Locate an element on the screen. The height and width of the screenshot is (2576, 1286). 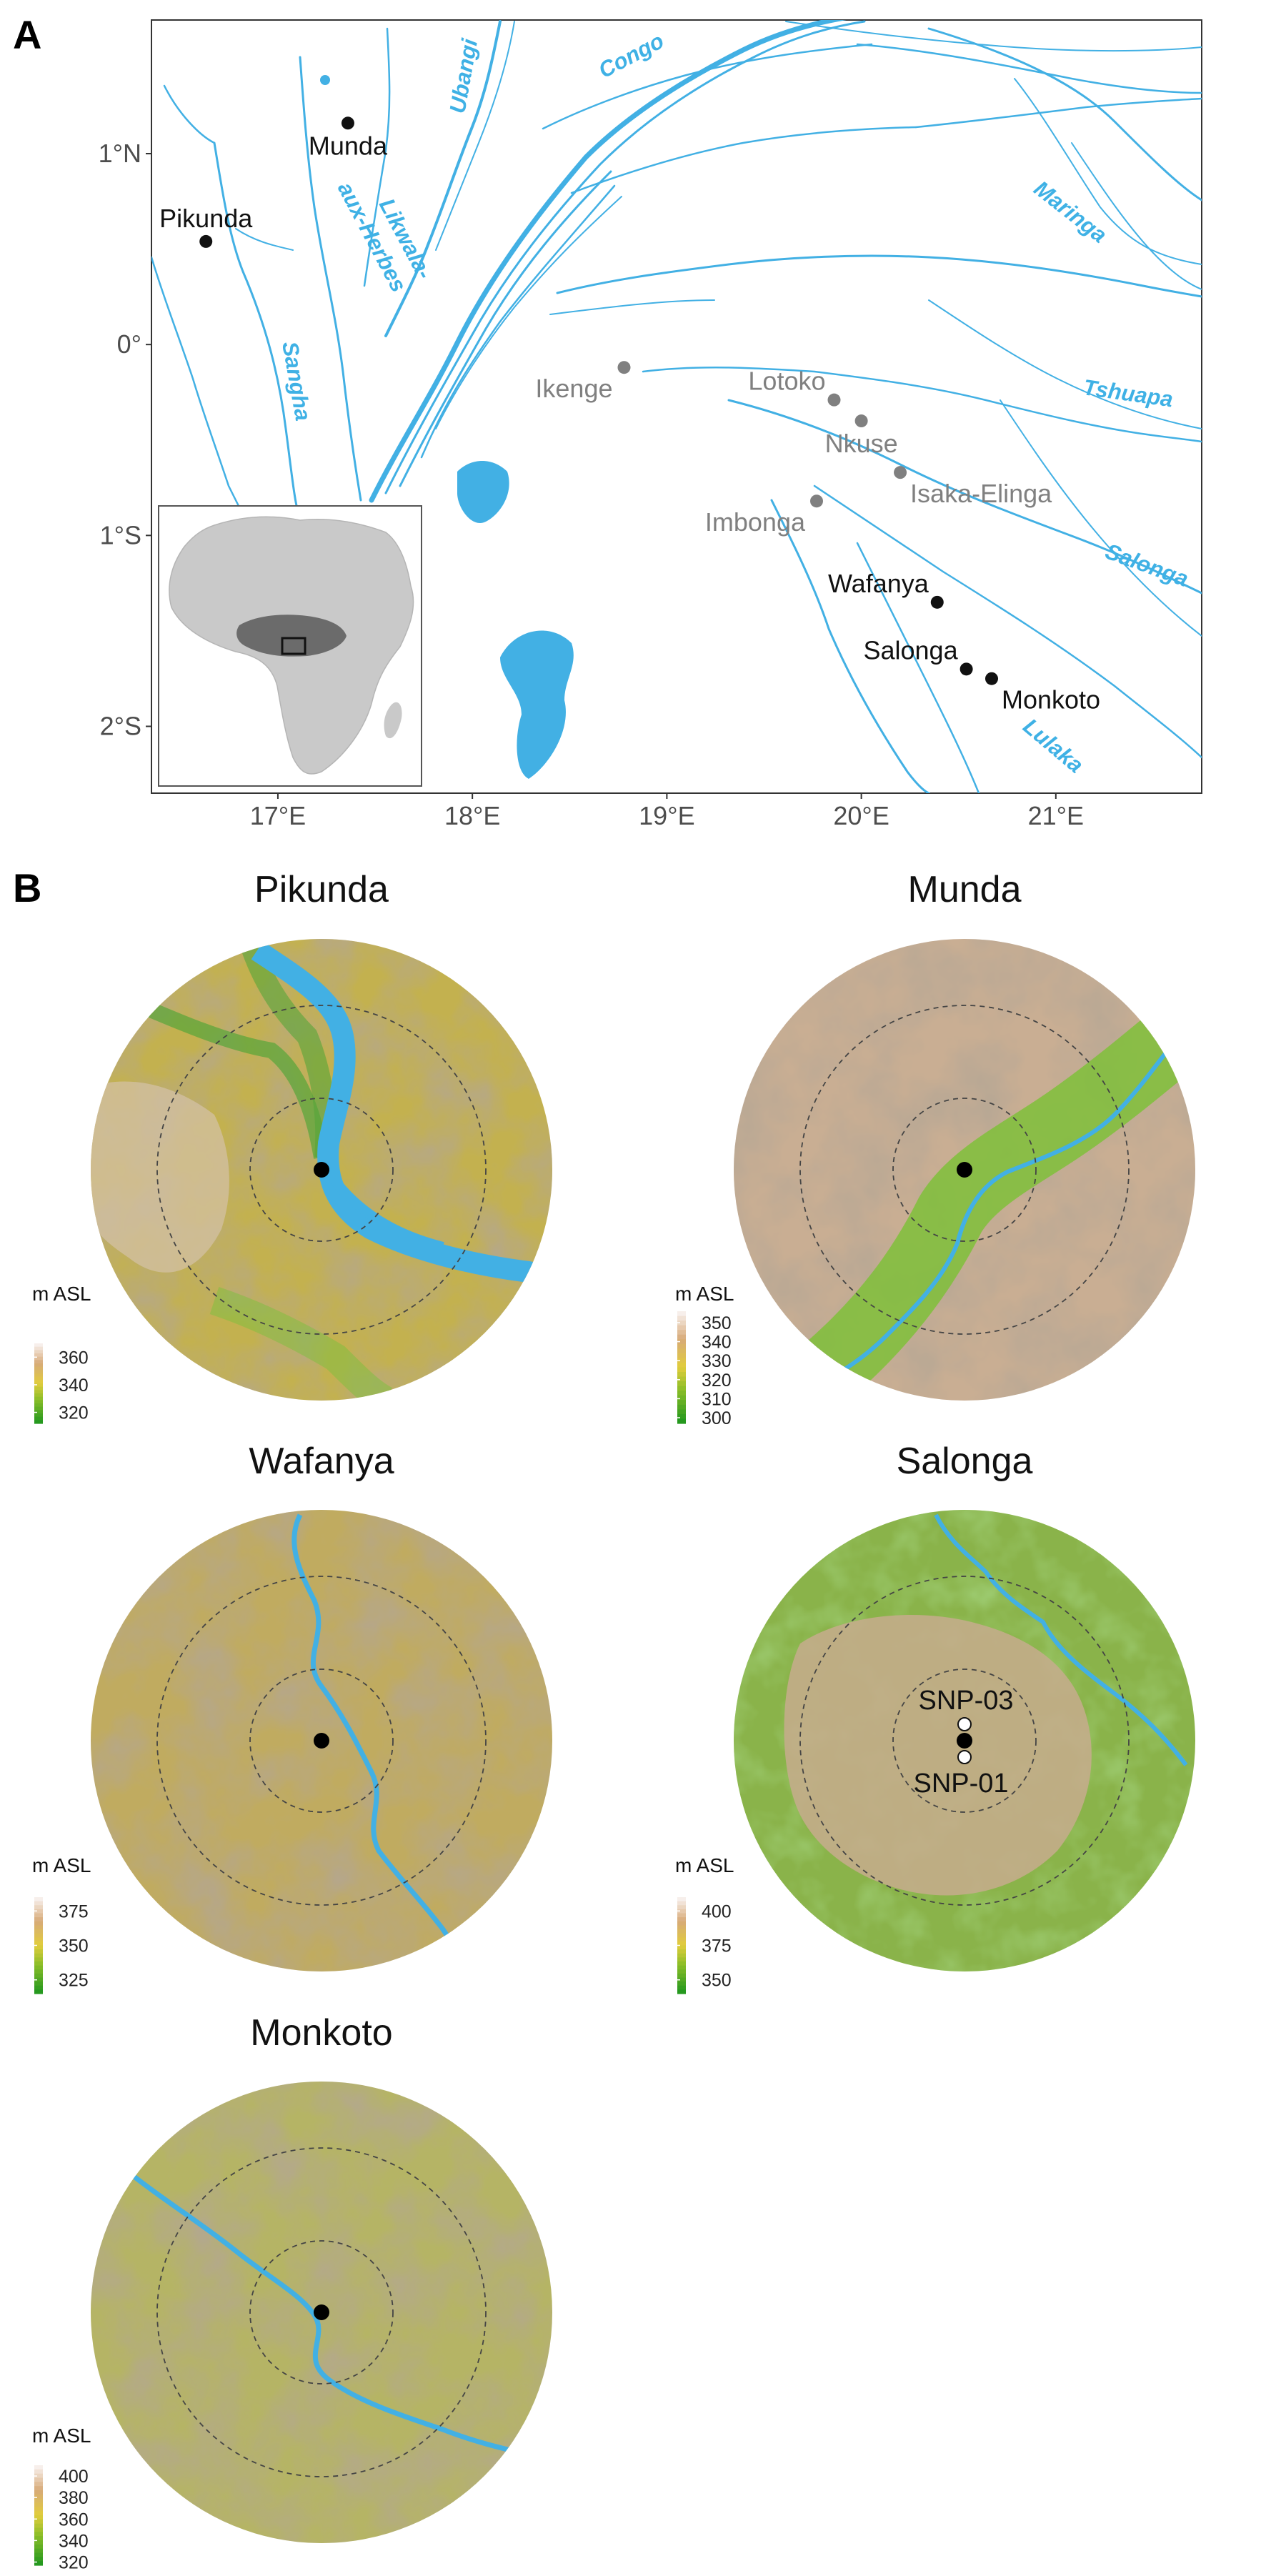
map-title: Salonga is located at coordinates (965, 1461).